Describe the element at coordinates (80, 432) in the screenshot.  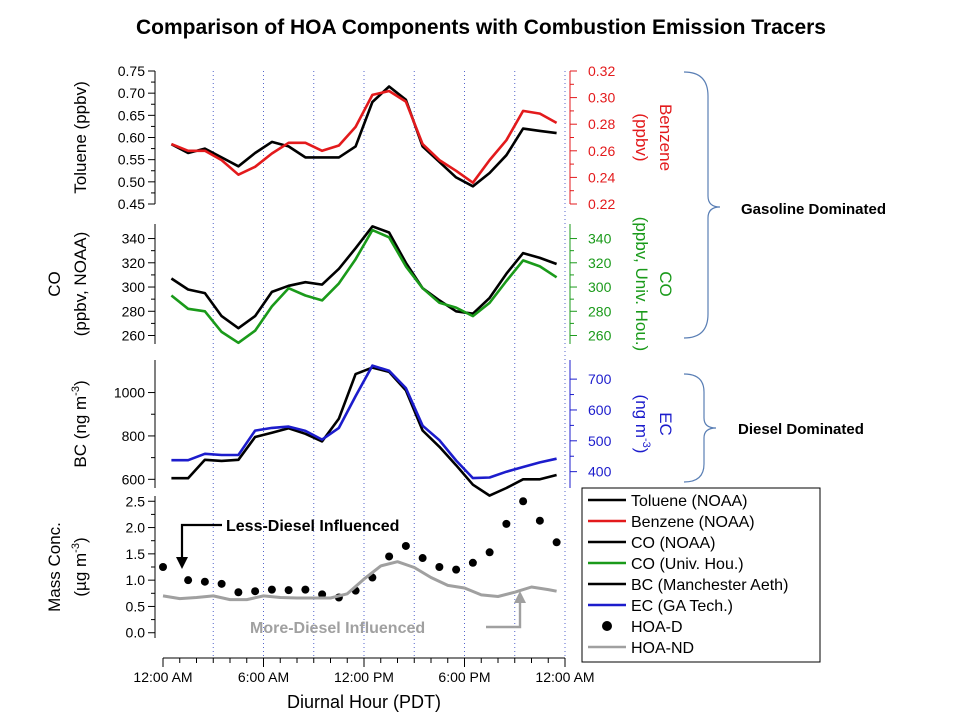
I see `axis-title-text: BC (ng m` at that location.